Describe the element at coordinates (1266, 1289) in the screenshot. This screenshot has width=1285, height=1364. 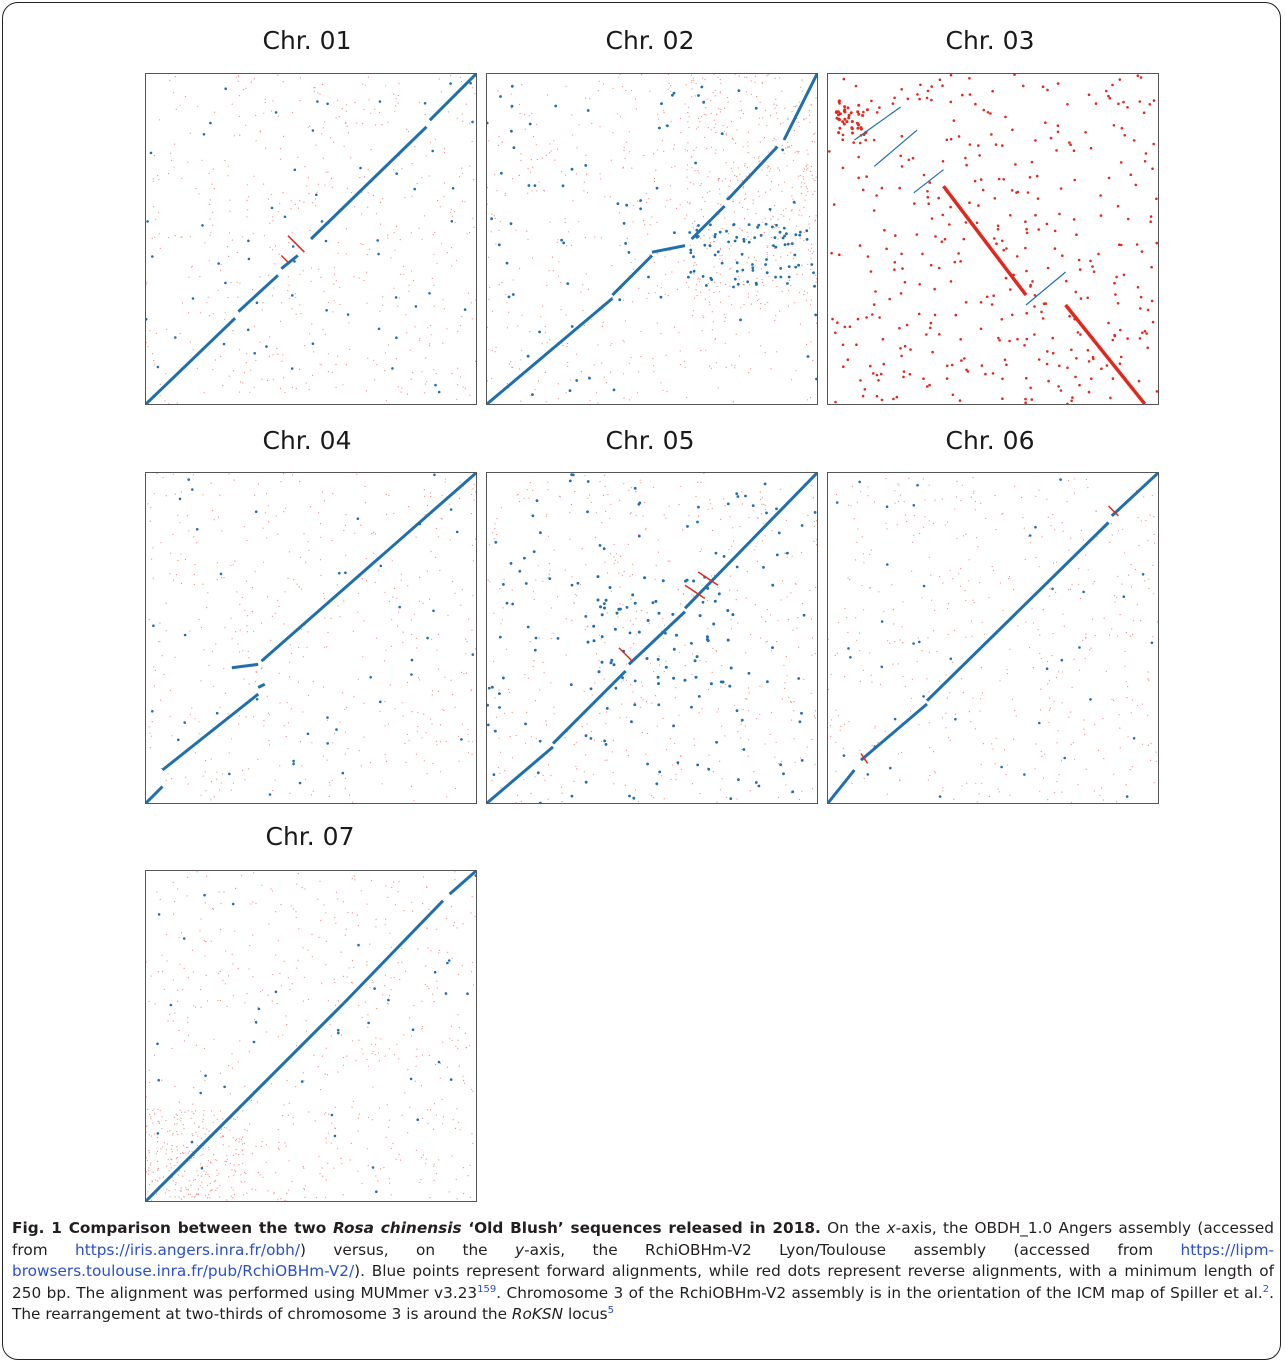
I see `citation-2: 2` at that location.